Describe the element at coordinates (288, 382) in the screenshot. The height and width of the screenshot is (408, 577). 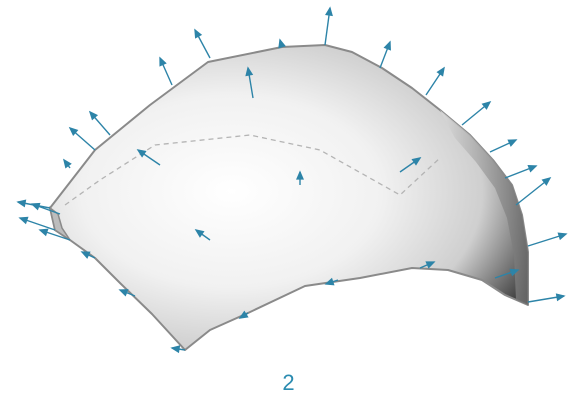
I see `figure-number: 2` at that location.